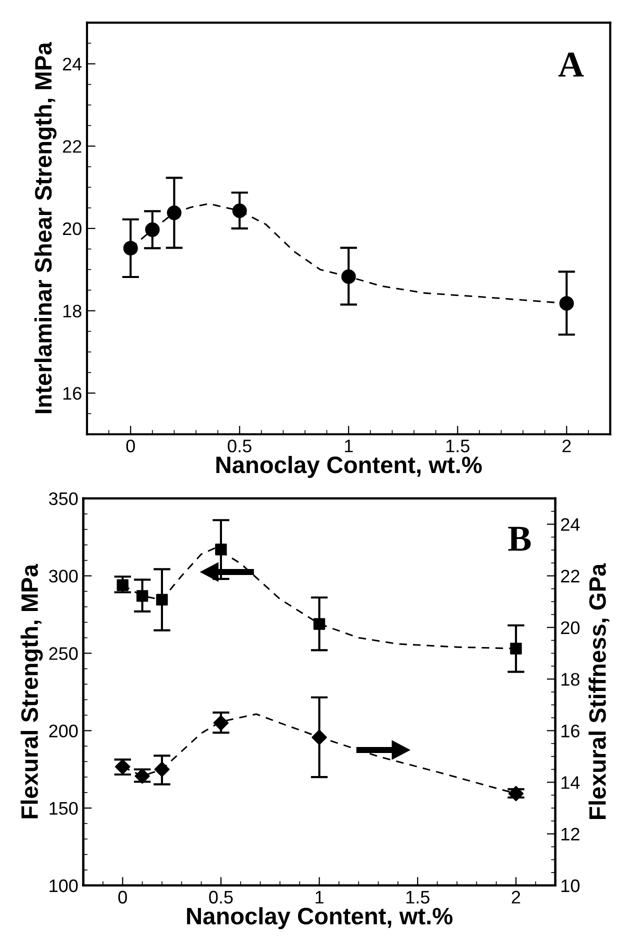 This screenshot has width=617, height=944. Describe the element at coordinates (571, 679) in the screenshot. I see `y2-tick-label: 18` at that location.